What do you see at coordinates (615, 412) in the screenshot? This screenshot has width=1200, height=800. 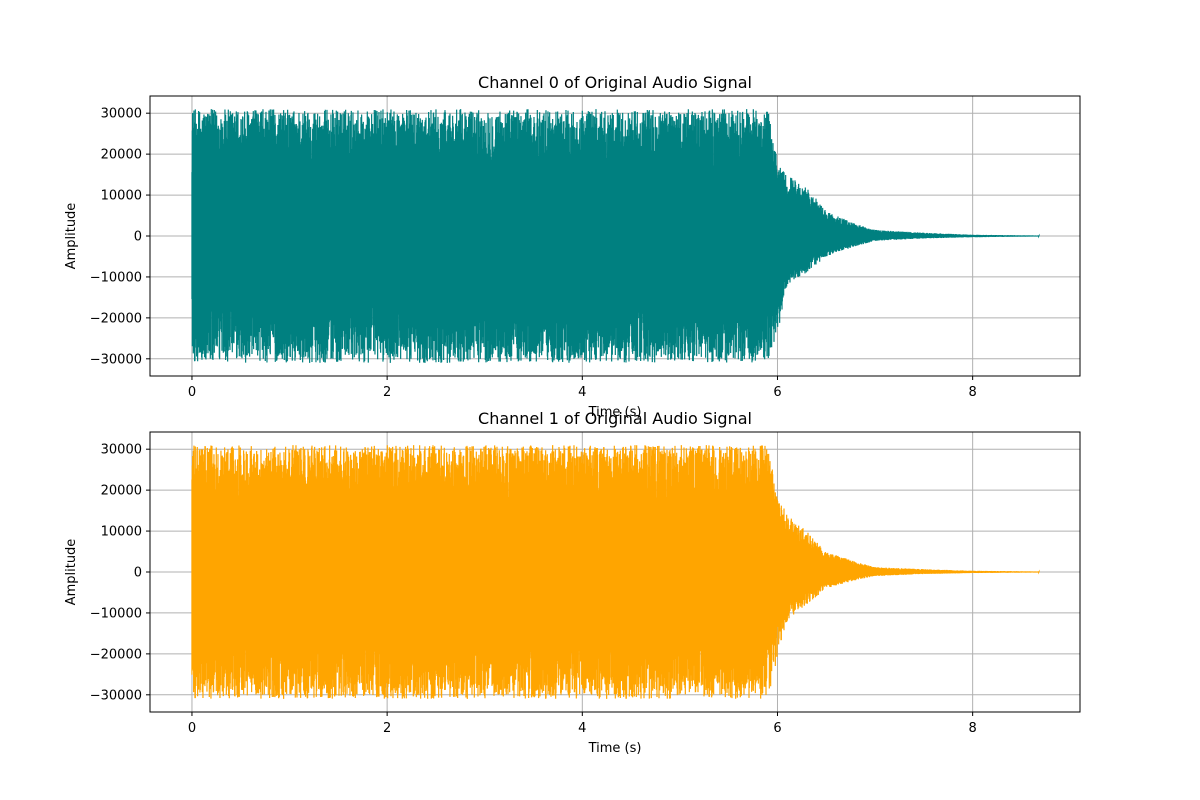 I see `x-axis-label-channel-0: Time (s)` at bounding box center [615, 412].